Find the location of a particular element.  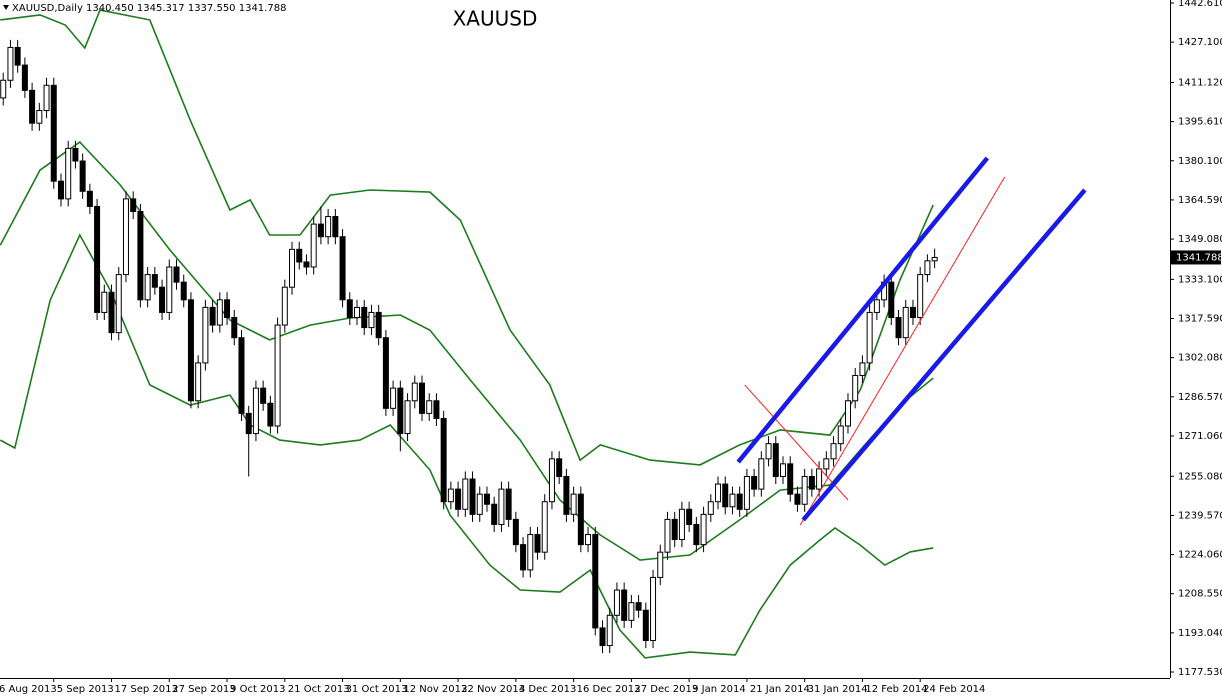

guide-line is located at coordinates (902, 351).